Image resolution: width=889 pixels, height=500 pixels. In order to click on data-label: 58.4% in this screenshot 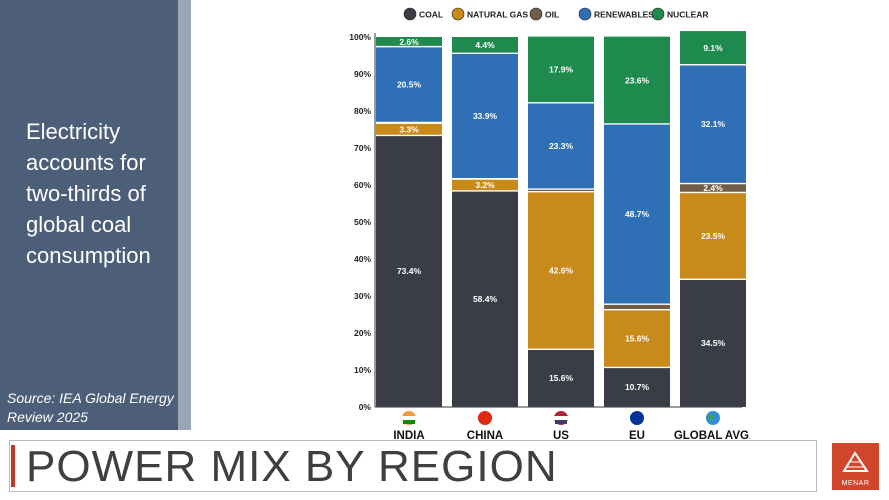, I will do `click(485, 299)`.